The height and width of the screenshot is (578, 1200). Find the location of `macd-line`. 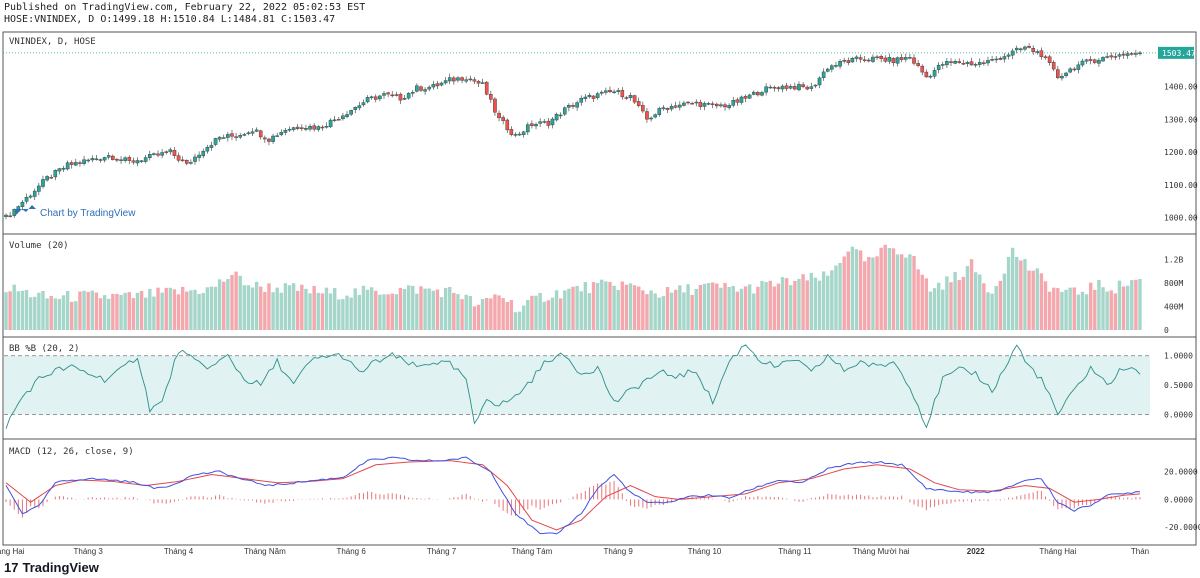

macd-line is located at coordinates (573, 495).